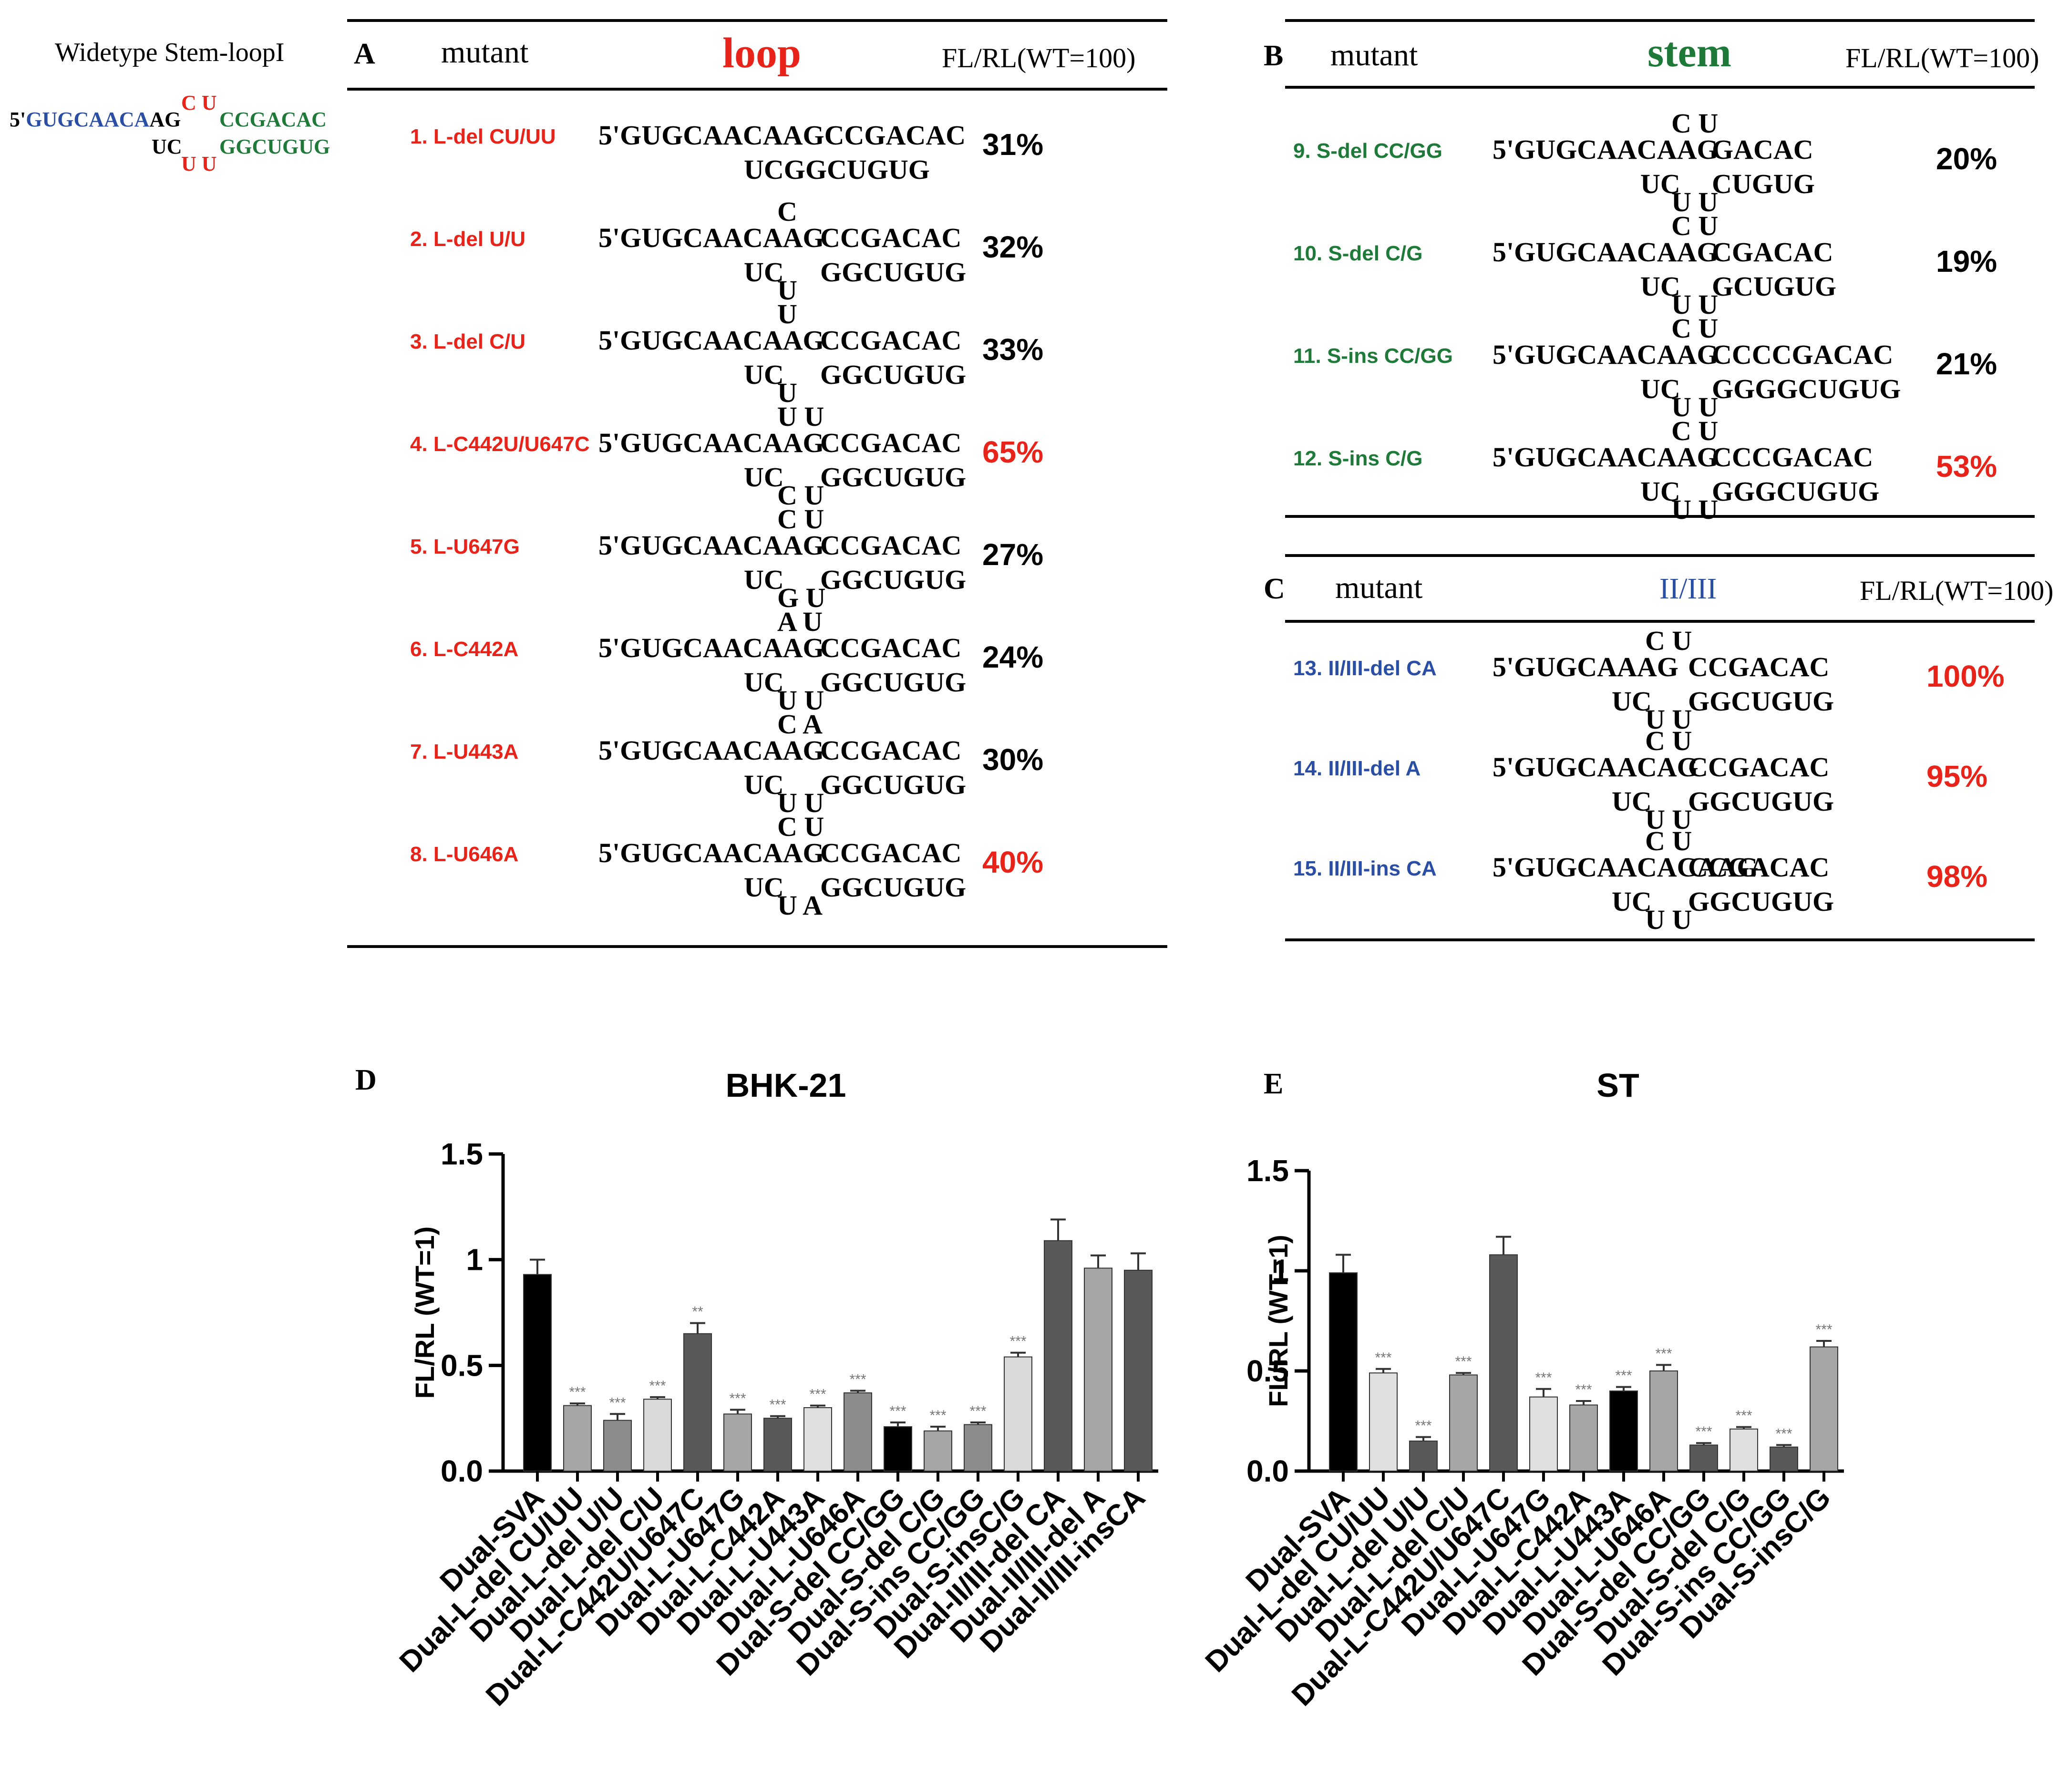 The height and width of the screenshot is (1792, 2059). What do you see at coordinates (800, 621) in the screenshot?
I see `sequence-loop-top: A U` at bounding box center [800, 621].